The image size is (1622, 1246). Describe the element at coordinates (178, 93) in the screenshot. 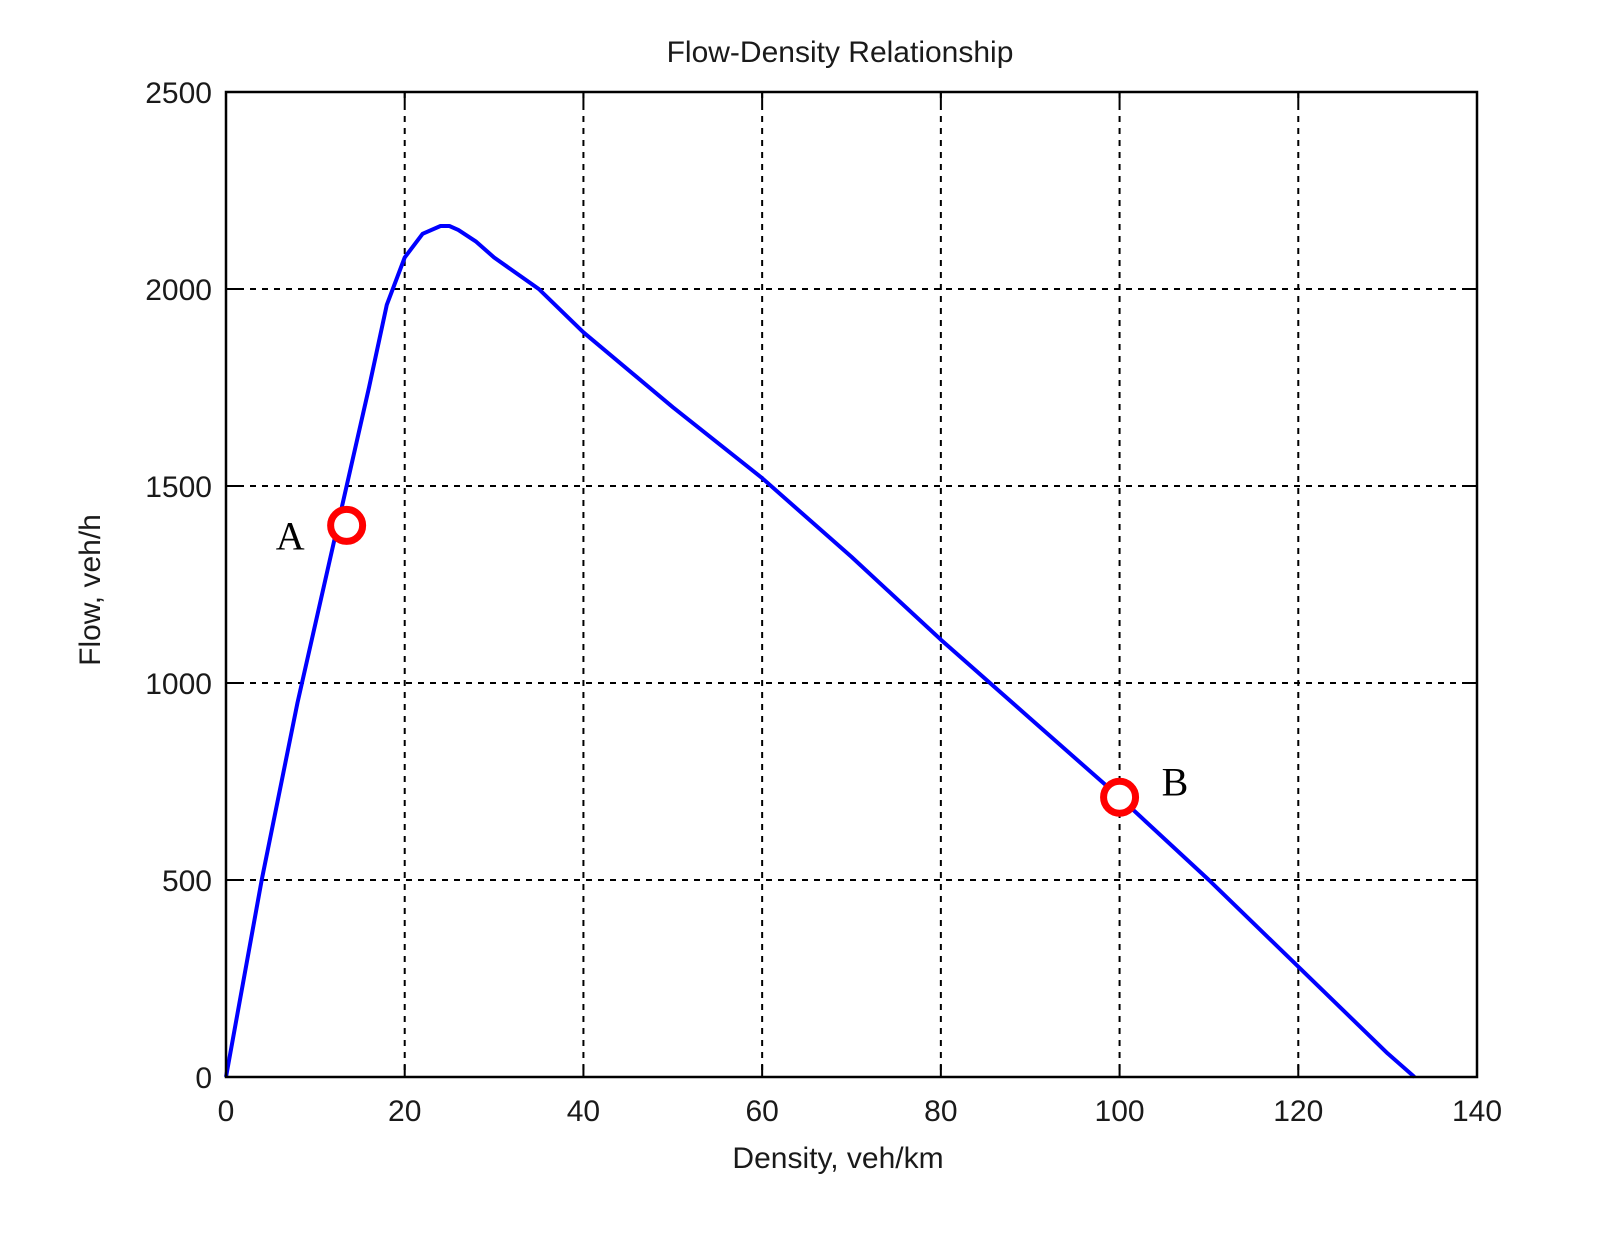

I see `y-tick-label: 2500` at that location.